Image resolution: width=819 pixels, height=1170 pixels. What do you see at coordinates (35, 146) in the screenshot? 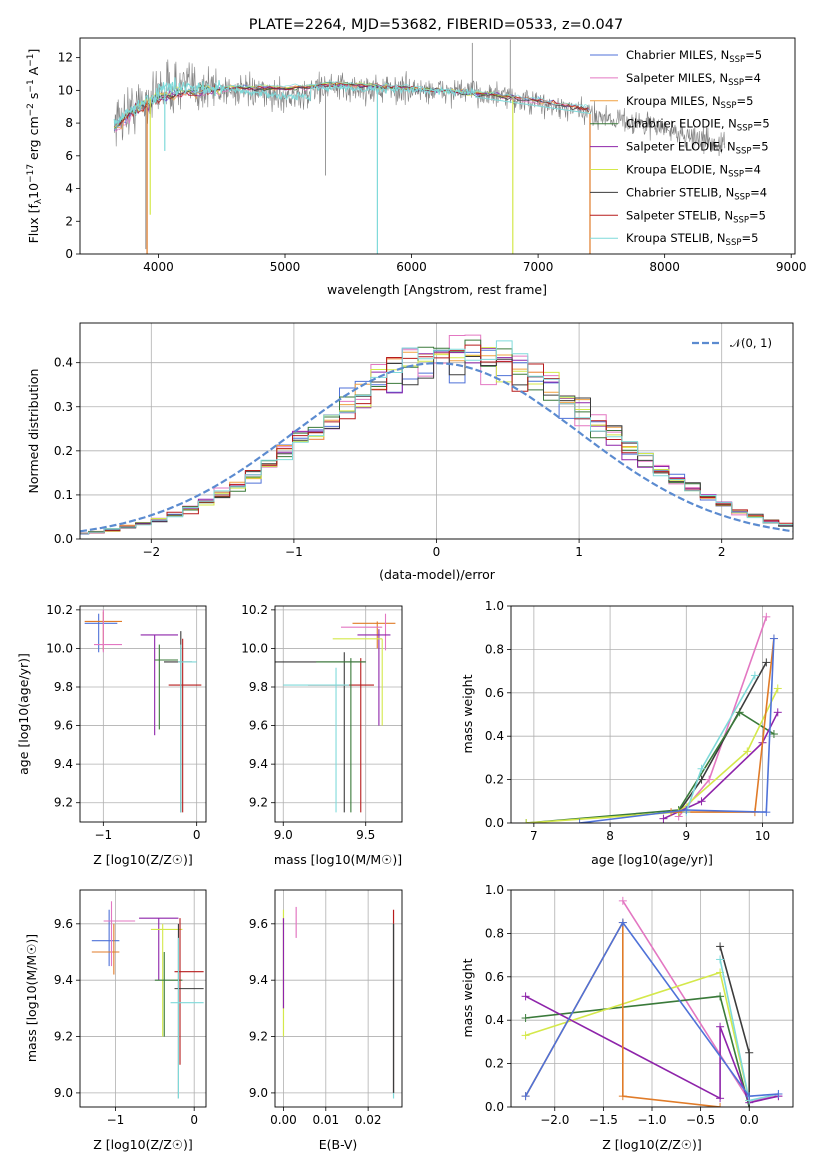
I see `y-axis-label: Flux [fλ10−17 erg cm−2 s−1 A−1]` at bounding box center [35, 146].